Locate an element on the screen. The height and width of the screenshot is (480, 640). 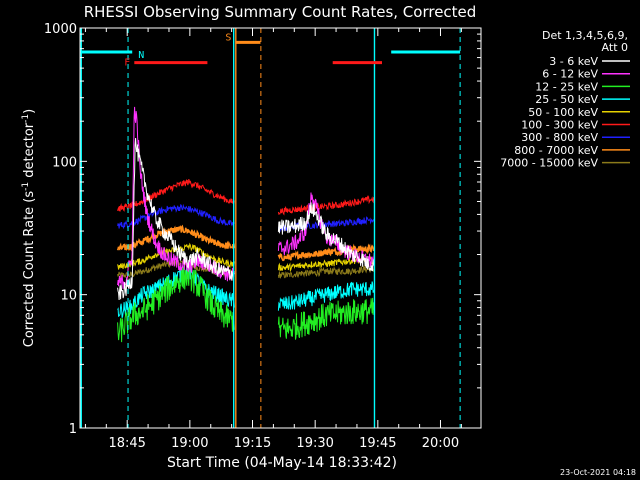
series-line-12-25-kev-seg2 is located at coordinates (326, 318).